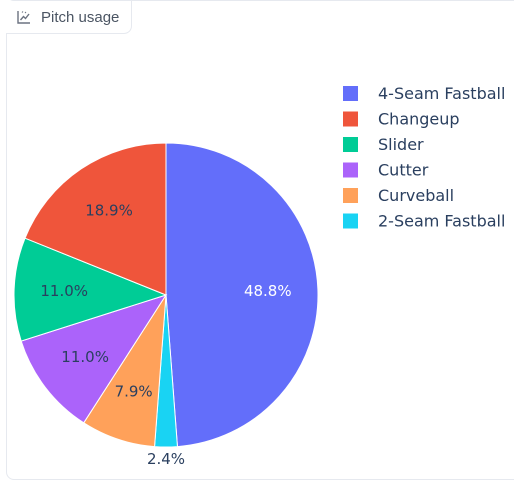 This screenshot has height=480, width=514. I want to click on slice-label-slider: 11.0%, so click(64, 291).